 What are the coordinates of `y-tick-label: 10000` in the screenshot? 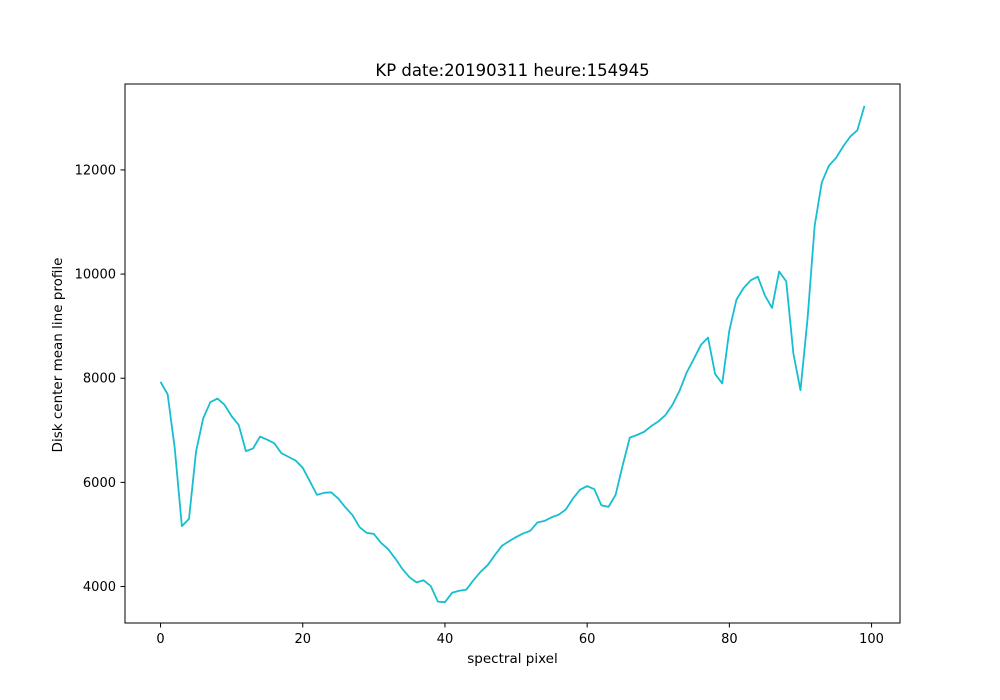 It's located at (95, 275).